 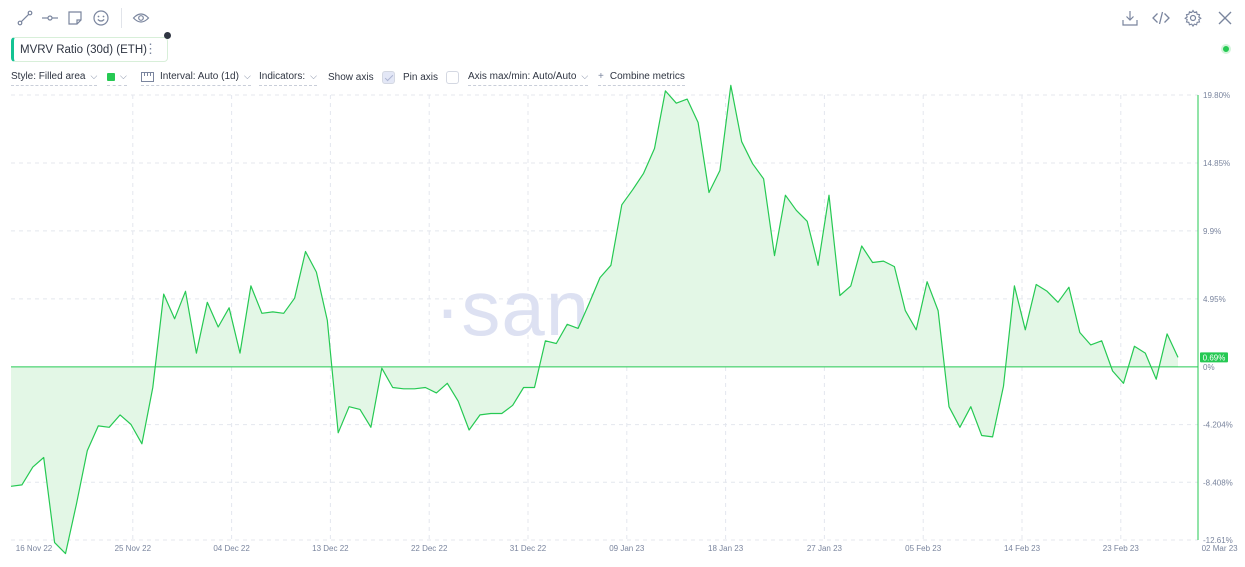 What do you see at coordinates (1130, 18) in the screenshot?
I see `download-icon` at bounding box center [1130, 18].